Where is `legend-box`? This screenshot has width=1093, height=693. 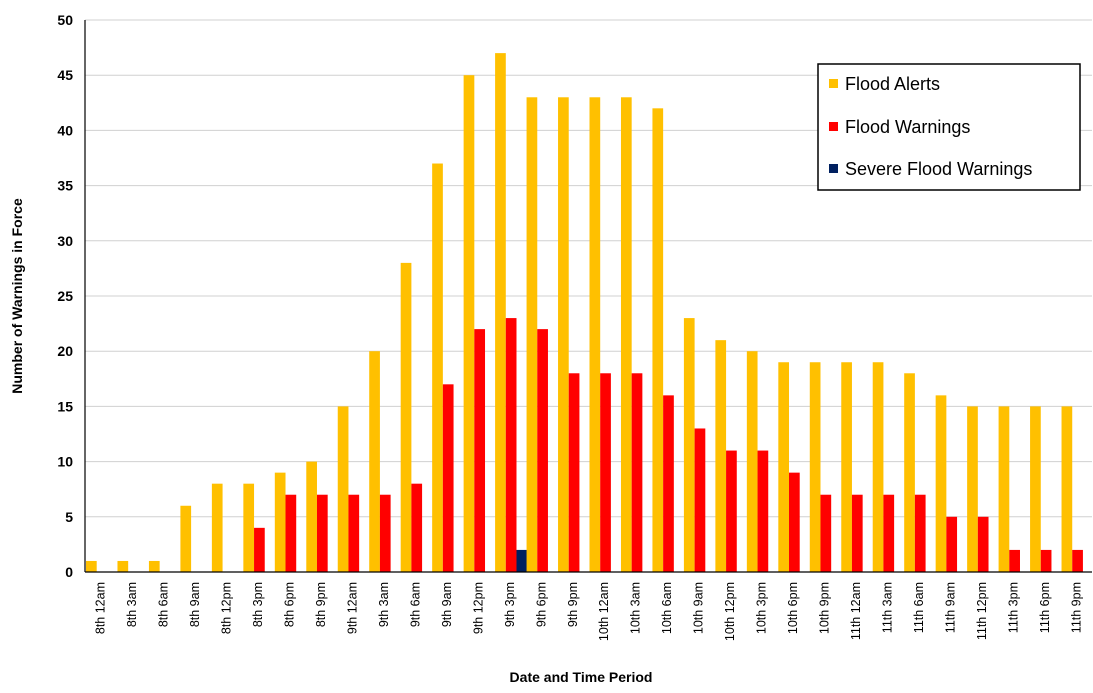 legend-box is located at coordinates (949, 127).